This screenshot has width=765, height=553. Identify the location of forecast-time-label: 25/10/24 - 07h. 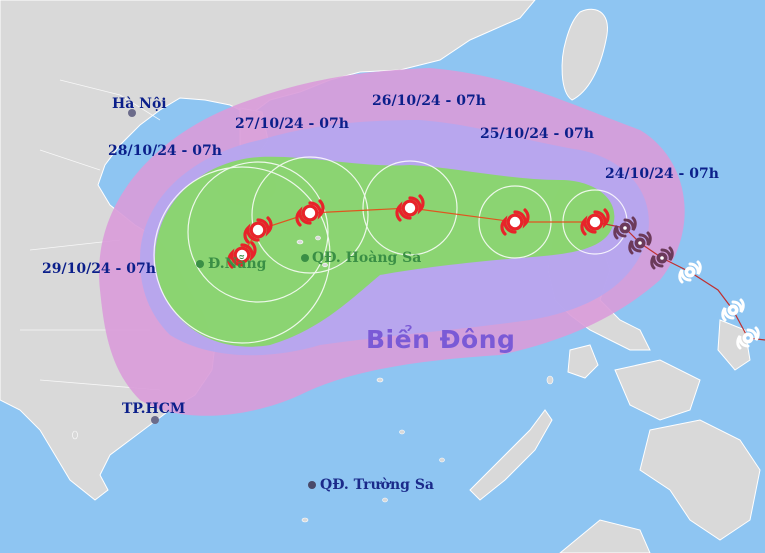
(537, 134).